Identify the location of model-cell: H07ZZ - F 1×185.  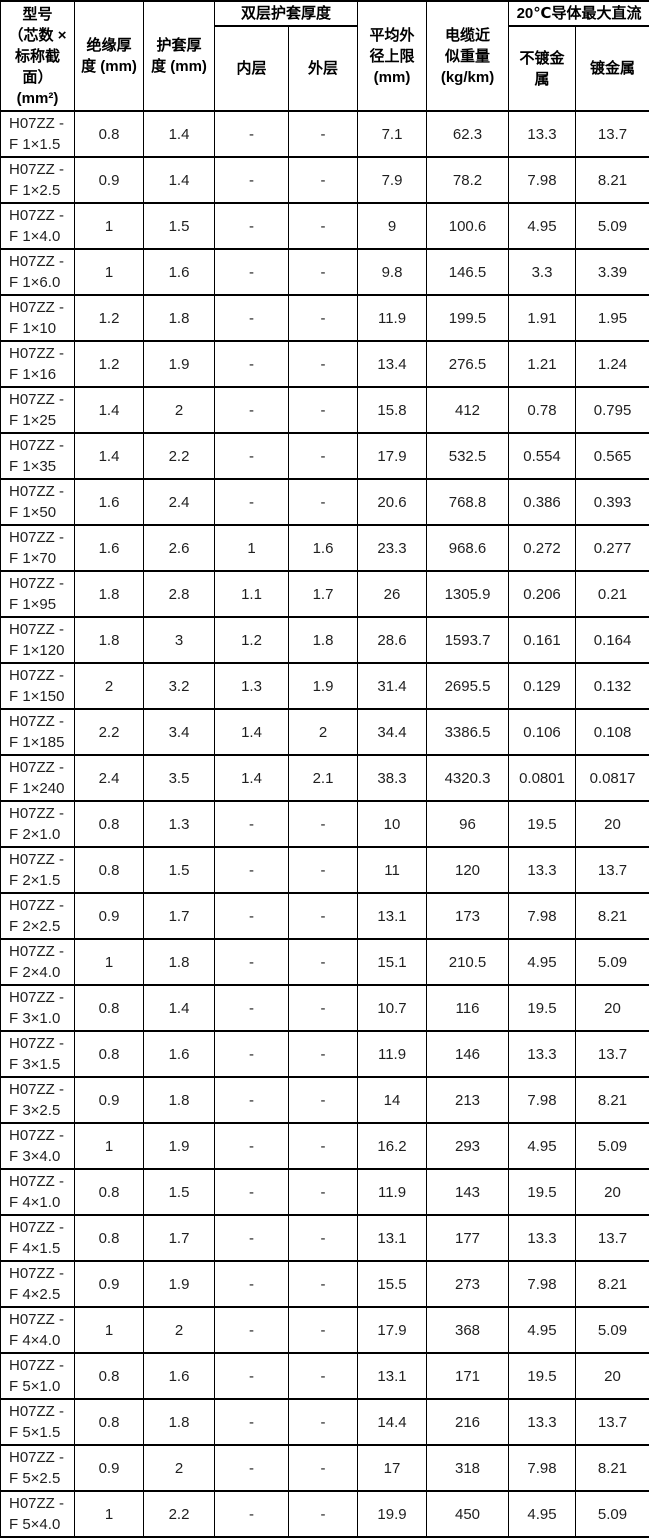
(38, 732).